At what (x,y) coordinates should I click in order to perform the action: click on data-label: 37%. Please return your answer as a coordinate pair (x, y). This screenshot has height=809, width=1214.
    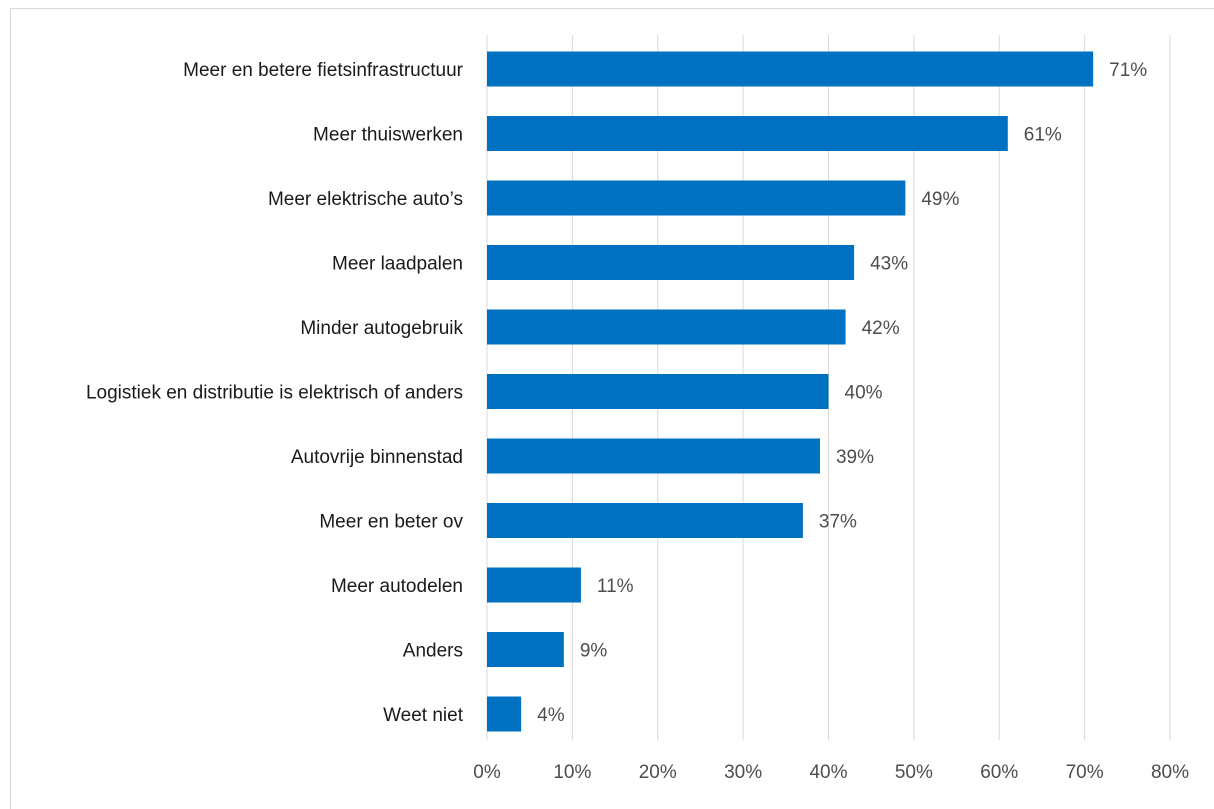
    Looking at the image, I should click on (838, 522).